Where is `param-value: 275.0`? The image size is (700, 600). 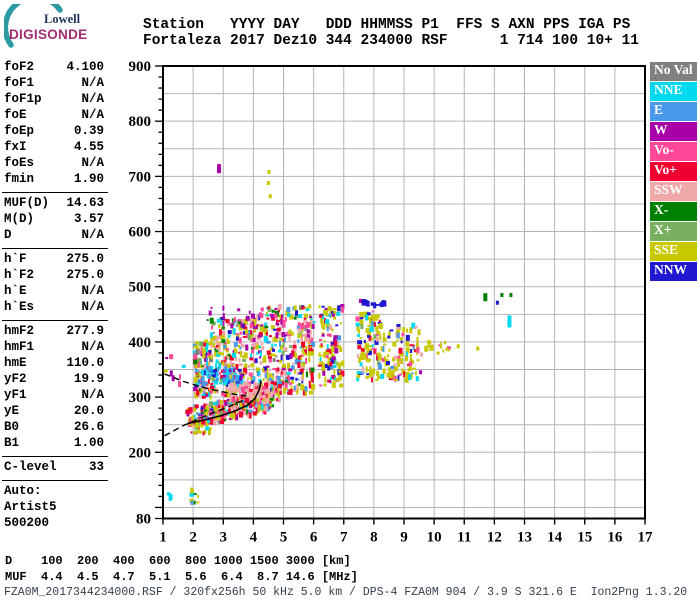
param-value: 275.0 is located at coordinates (85, 259).